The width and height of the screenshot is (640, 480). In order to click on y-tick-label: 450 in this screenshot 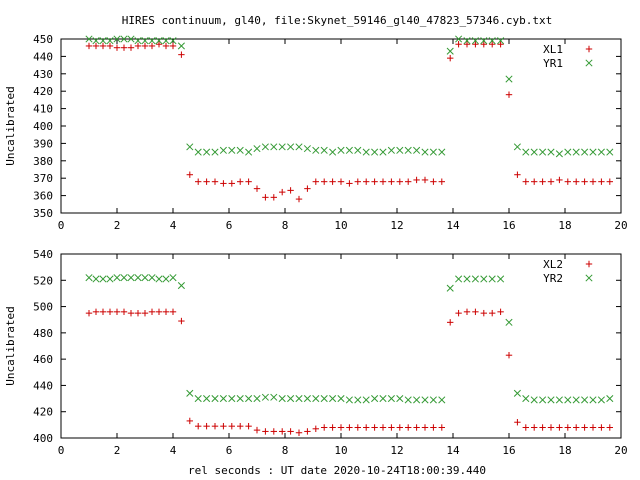, I will do `click(43, 39)`.